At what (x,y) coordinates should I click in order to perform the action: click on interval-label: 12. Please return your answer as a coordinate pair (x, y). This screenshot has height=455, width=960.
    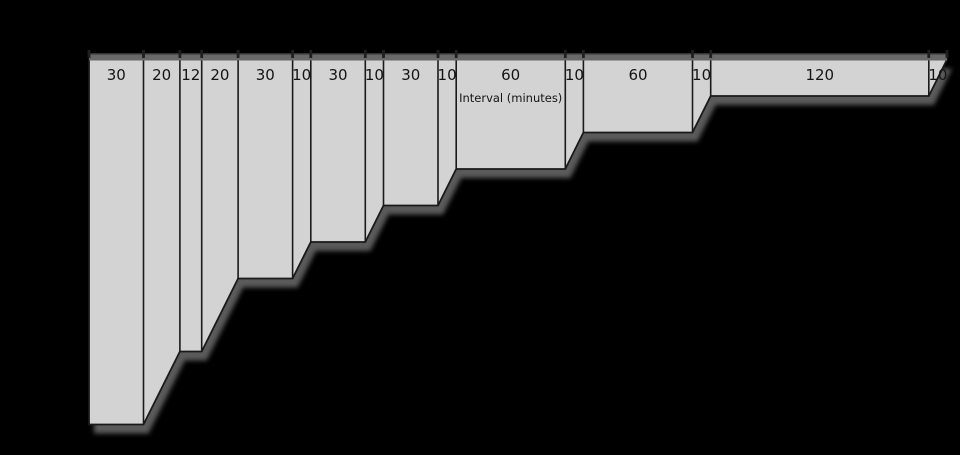
    Looking at the image, I should click on (190, 75).